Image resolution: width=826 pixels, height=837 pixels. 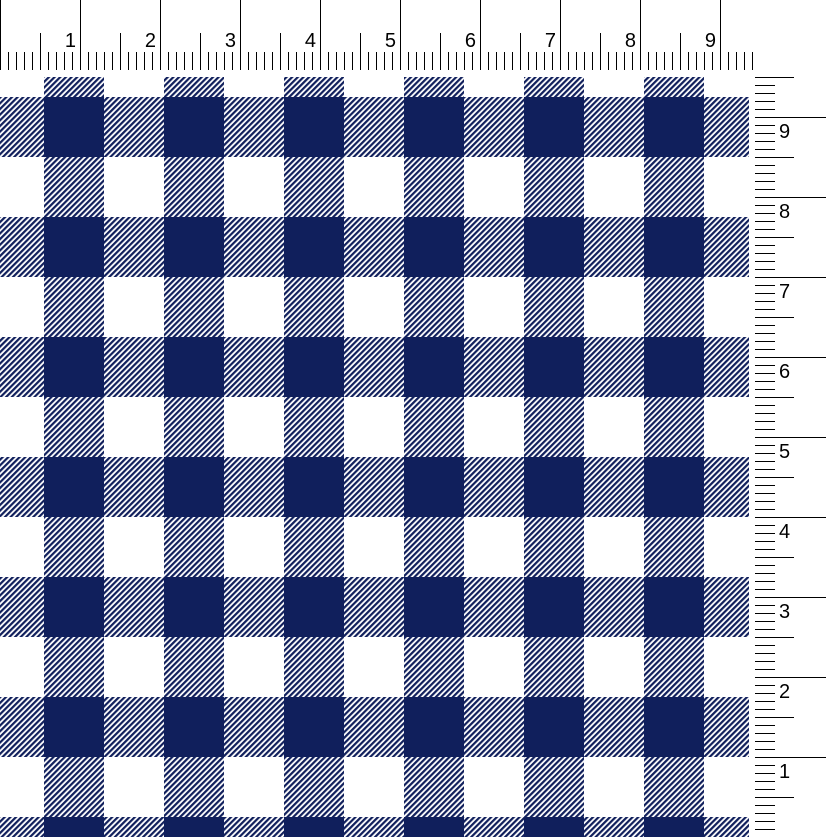 What do you see at coordinates (710, 41) in the screenshot?
I see `top-ruler-label: 9` at bounding box center [710, 41].